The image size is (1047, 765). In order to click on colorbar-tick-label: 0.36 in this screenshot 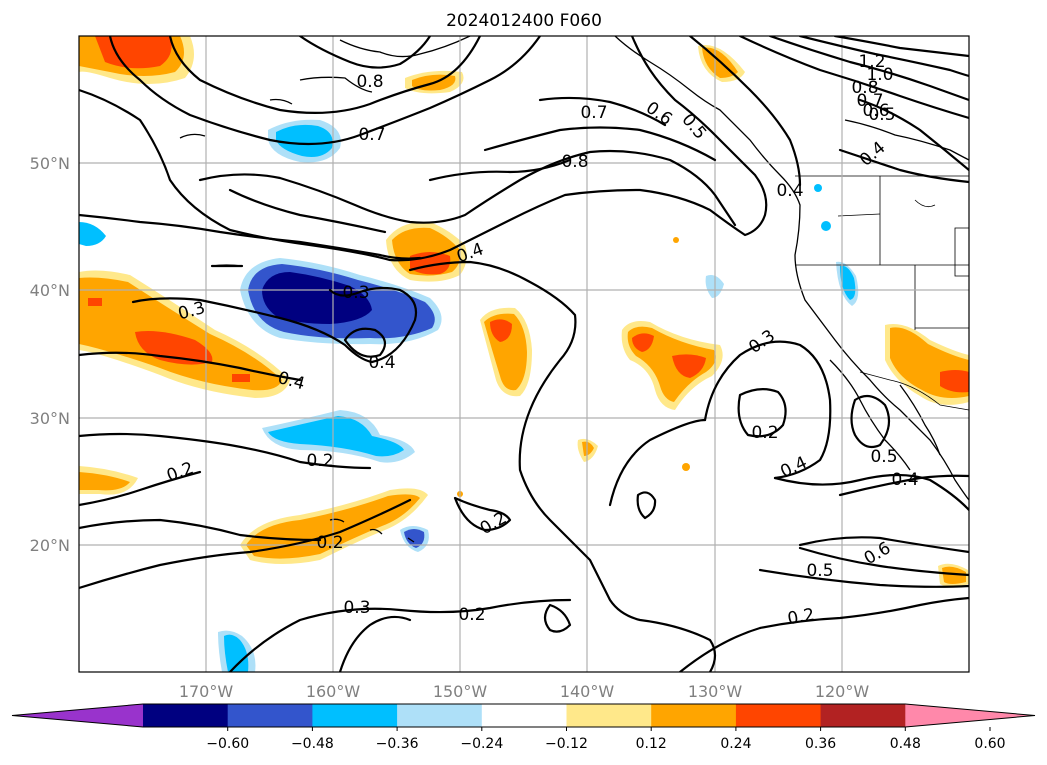, I will do `click(820, 744)`.